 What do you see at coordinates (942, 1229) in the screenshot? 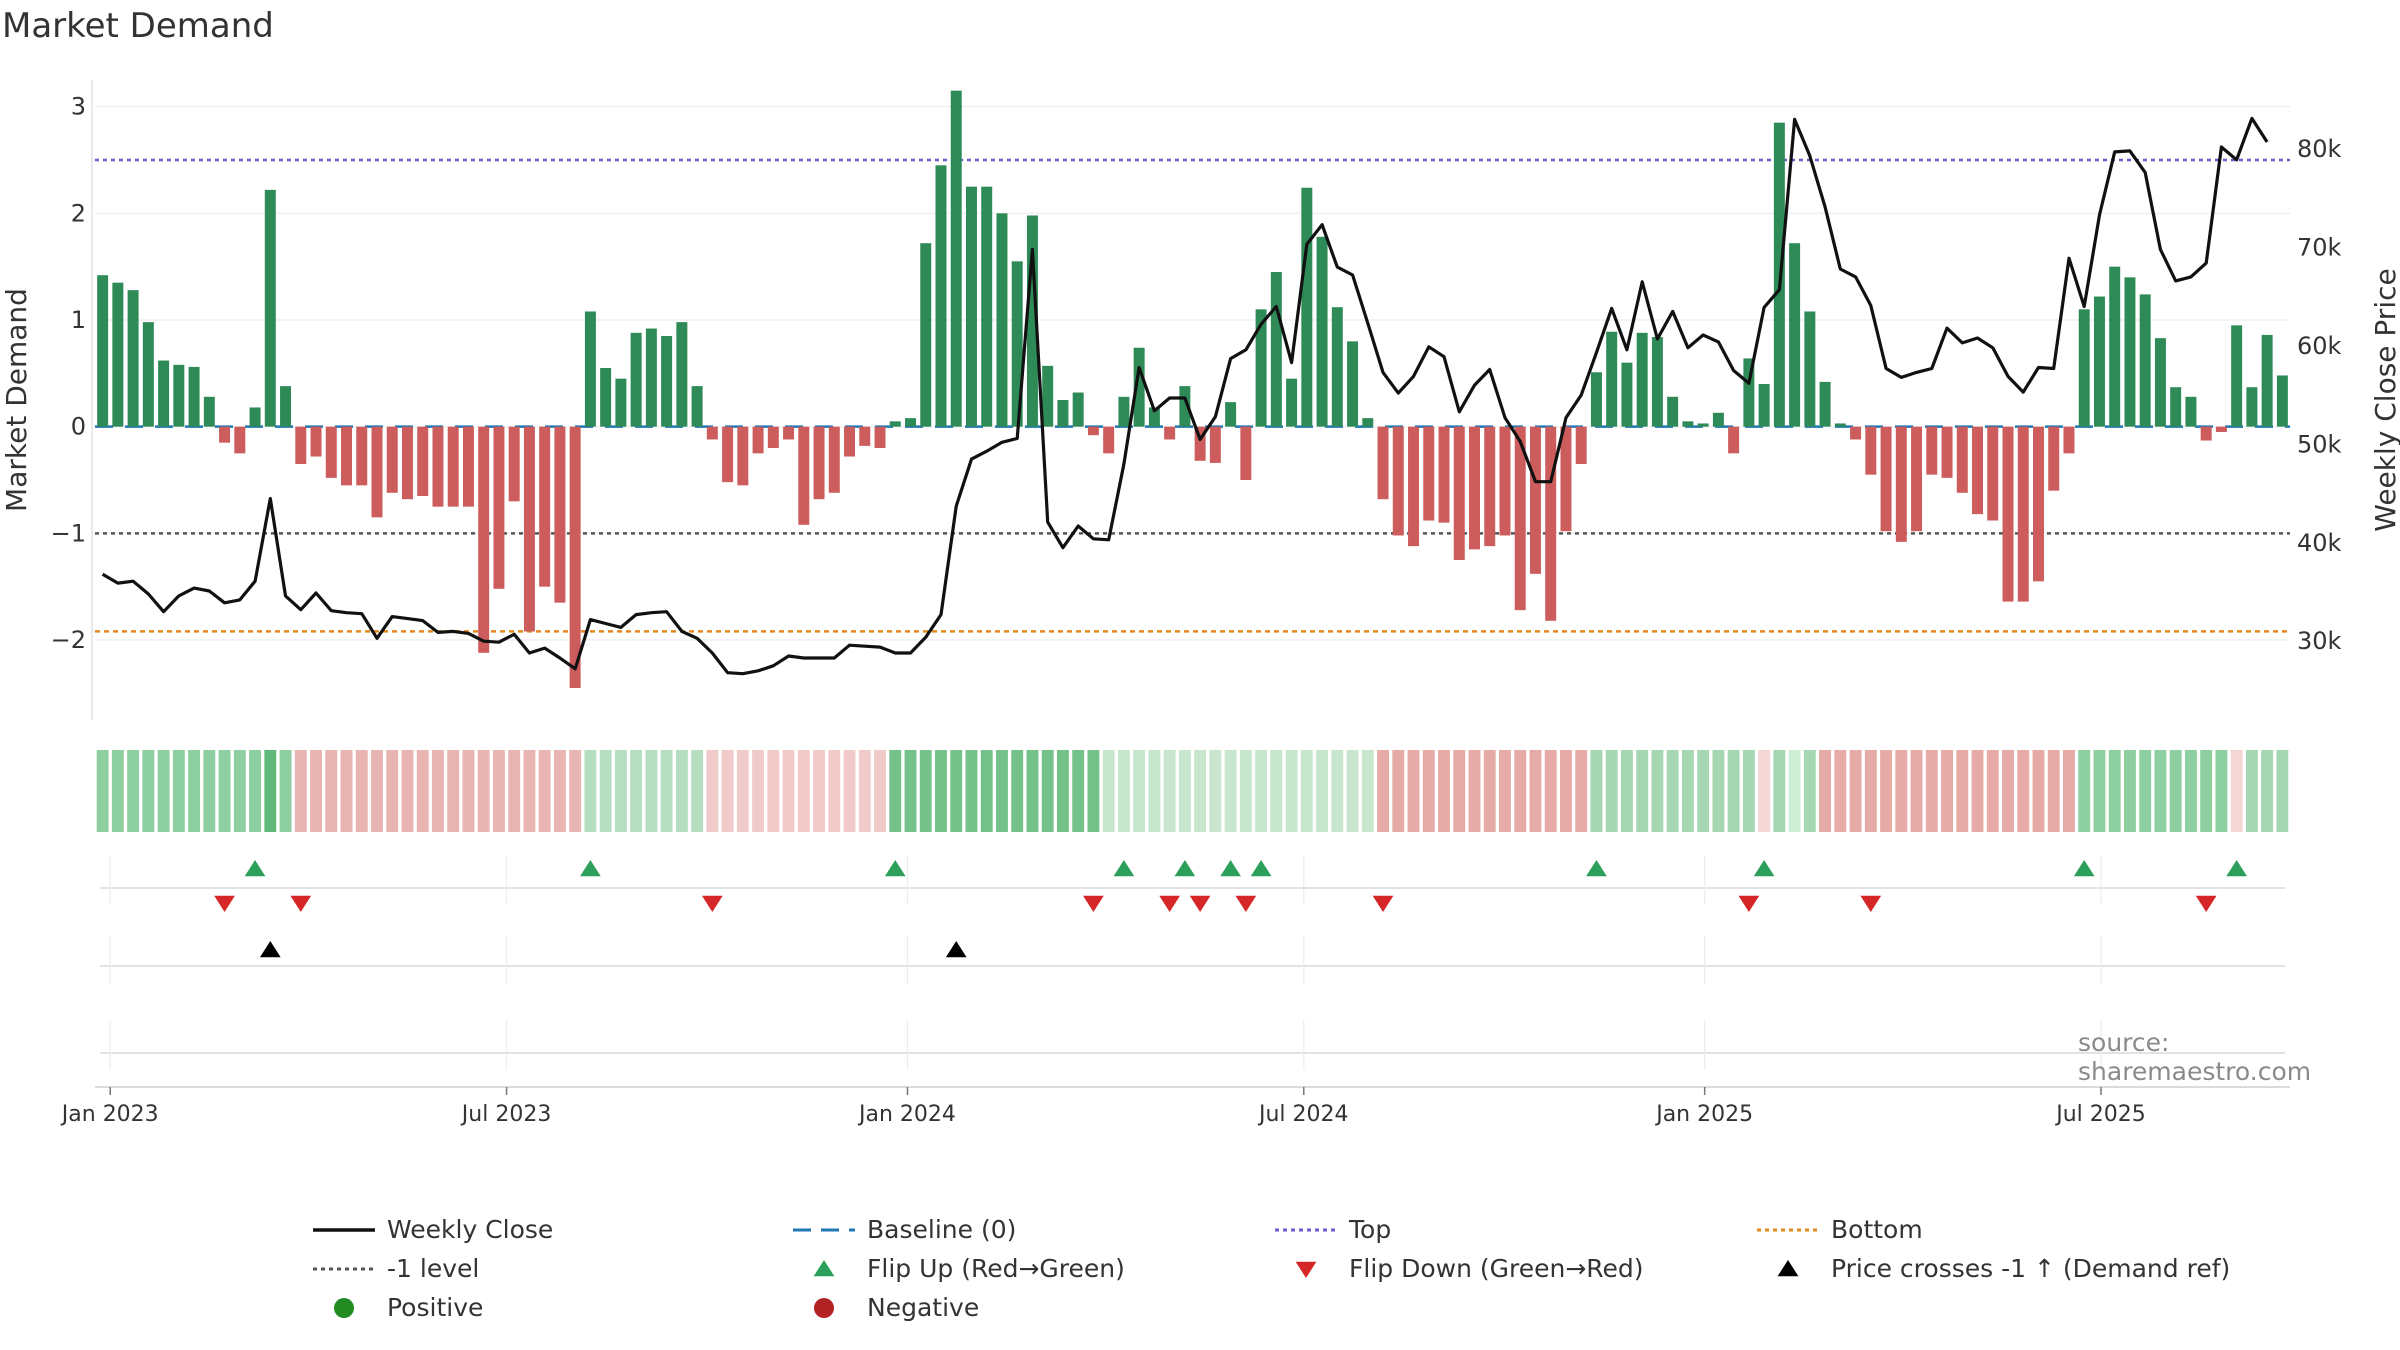
I see `legend-label: Baseline (0)` at bounding box center [942, 1229].